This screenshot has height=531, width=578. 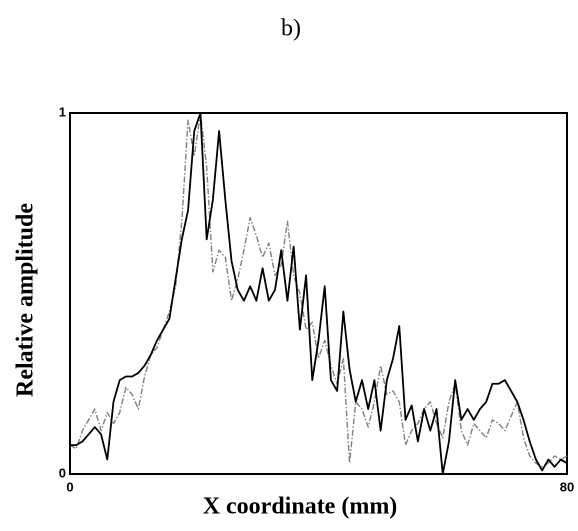 I want to click on y-axis-label: Relative amplitude, so click(x=26, y=300).